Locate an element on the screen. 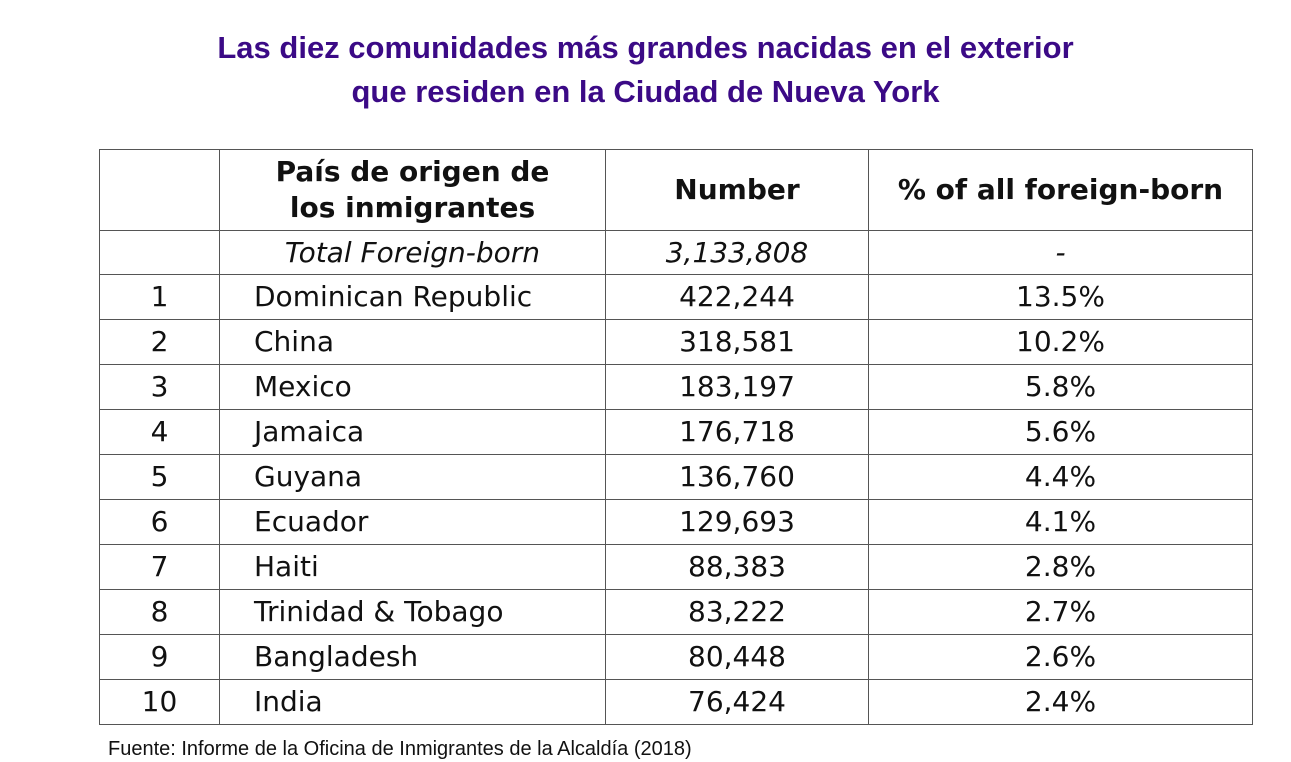 The height and width of the screenshot is (762, 1291). country-cell: Dominican Republic is located at coordinates (412, 297).